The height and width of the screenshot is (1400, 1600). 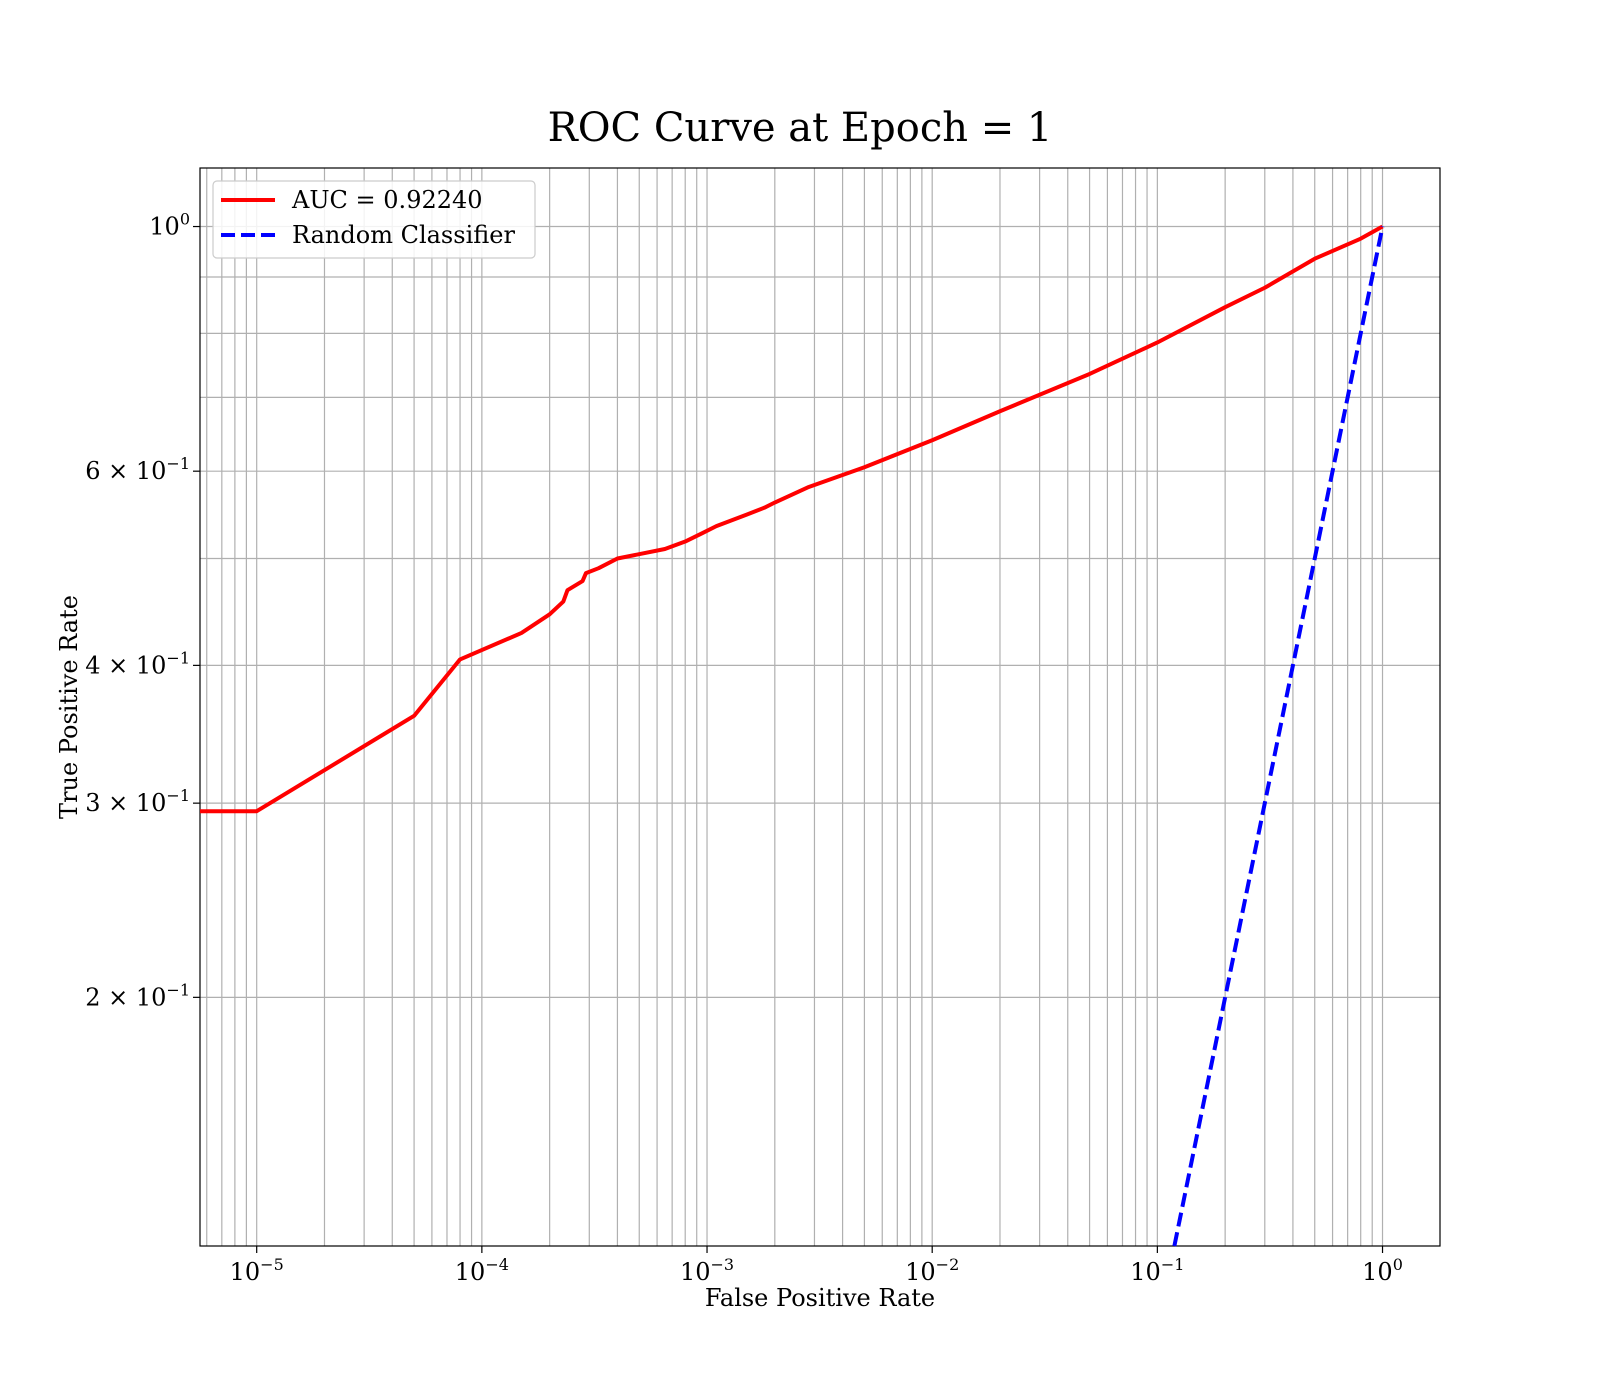 I want to click on x-tick-label: 10⁰, so click(x=1382, y=1270).